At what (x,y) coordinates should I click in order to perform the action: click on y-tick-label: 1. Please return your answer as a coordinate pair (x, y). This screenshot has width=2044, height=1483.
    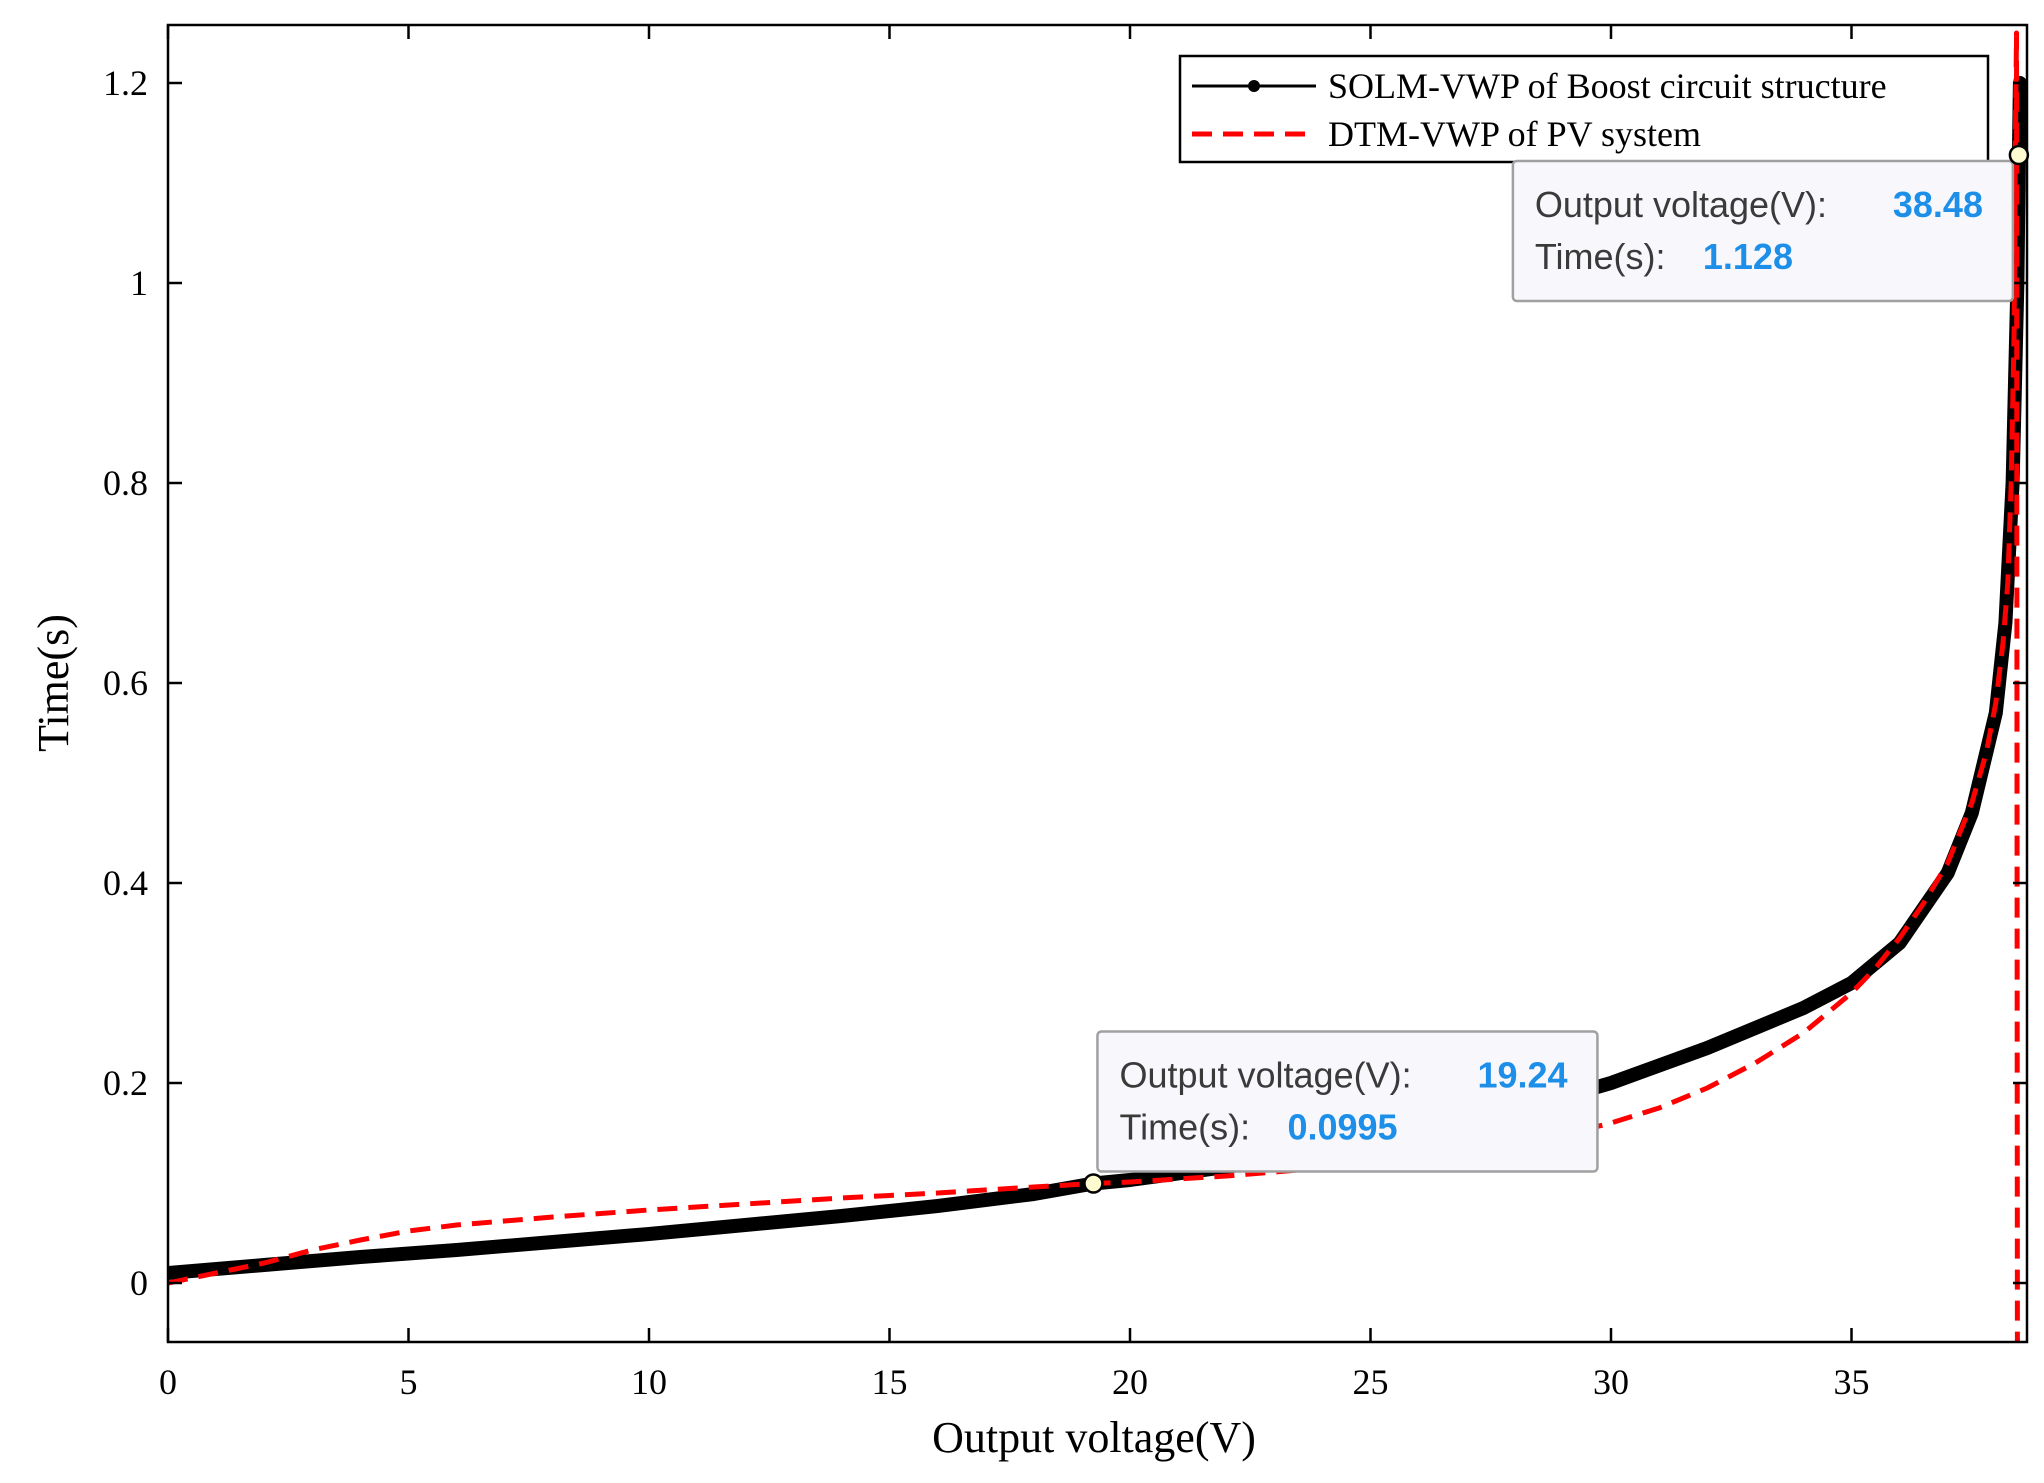
    Looking at the image, I should click on (139, 283).